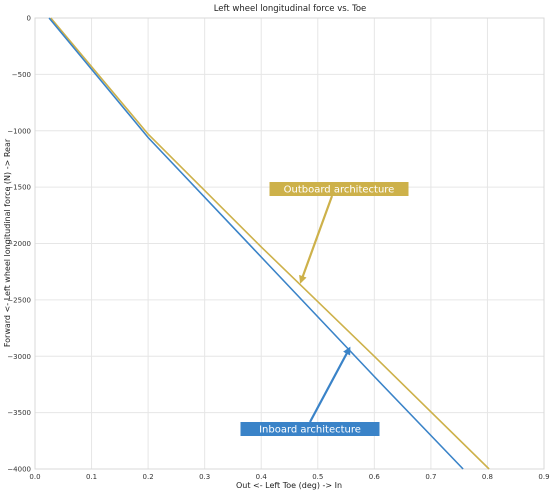 Image resolution: width=550 pixels, height=493 pixels. I want to click on y-tick-label: −3000, so click(19, 357).